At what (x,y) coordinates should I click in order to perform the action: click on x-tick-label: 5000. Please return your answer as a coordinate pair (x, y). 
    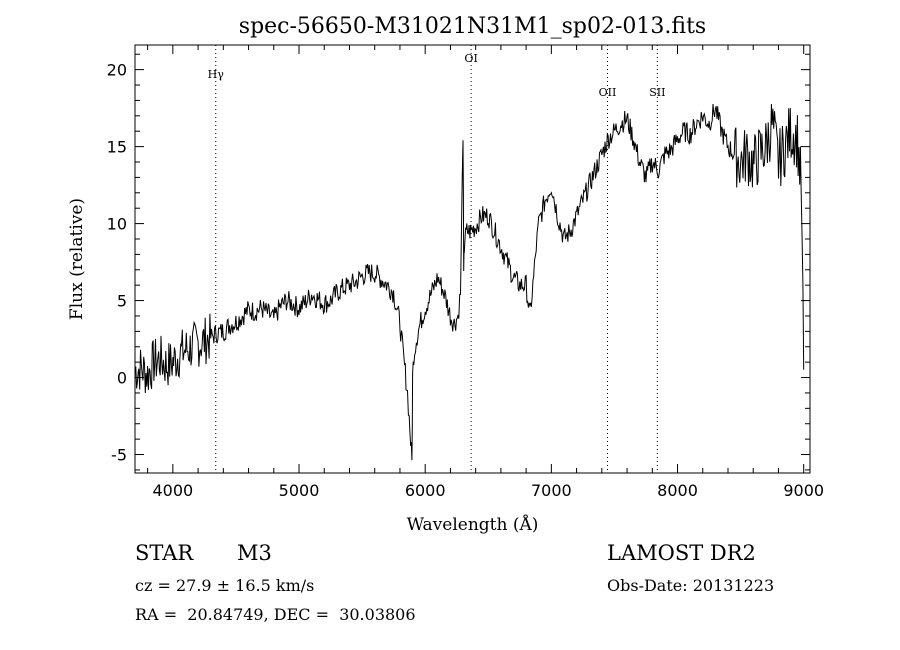
    Looking at the image, I should click on (299, 490).